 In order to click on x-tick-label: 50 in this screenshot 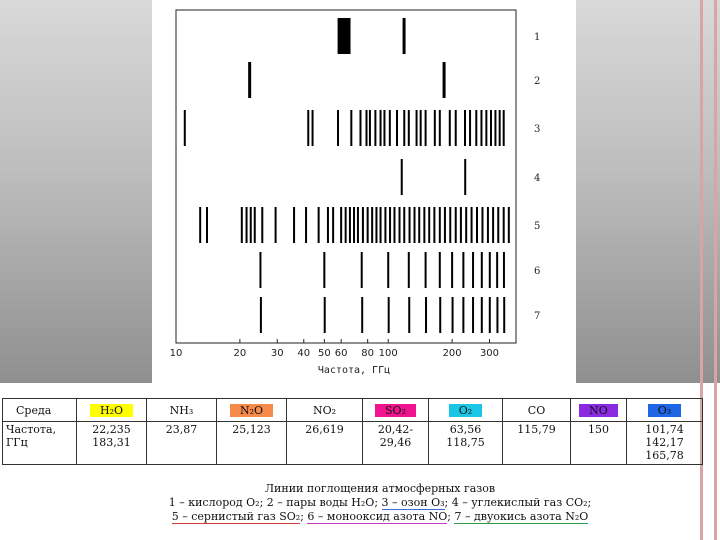, I will do `click(324, 353)`.